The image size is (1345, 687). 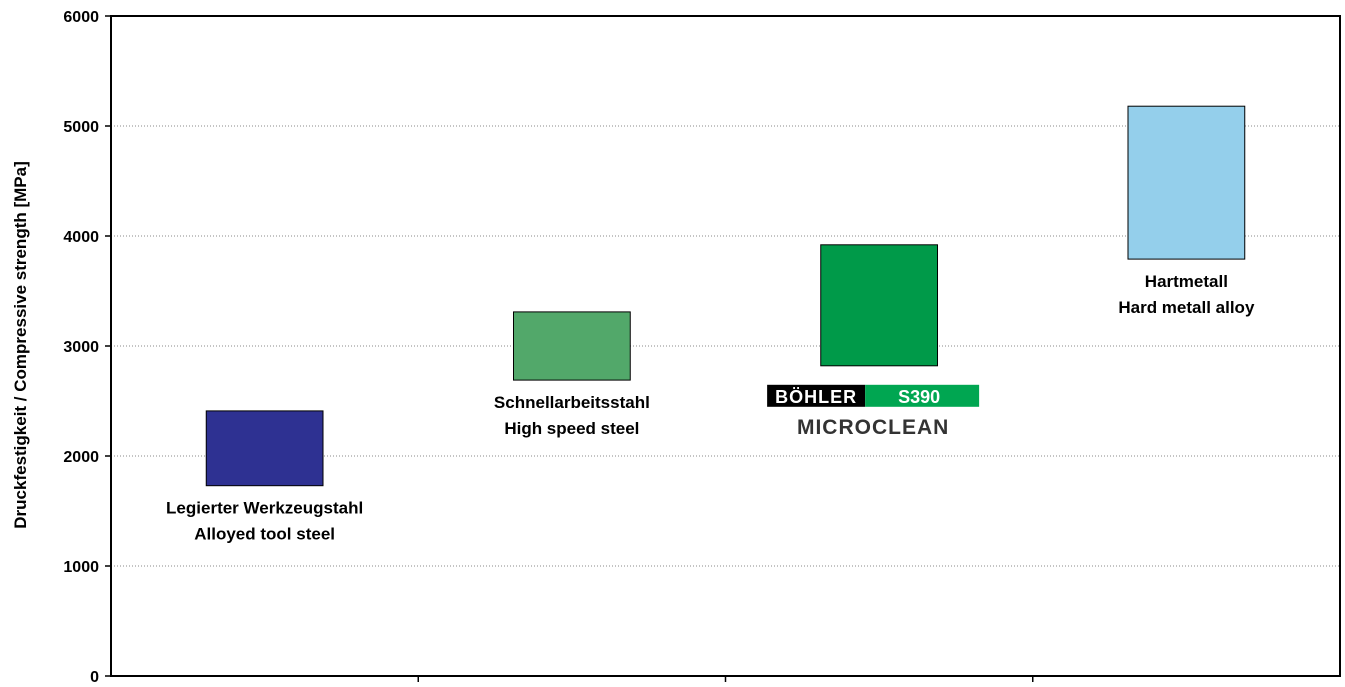 I want to click on y-axis-ticks: 0 1000 2000 3000 4000 5000 6000, so click(x=87, y=347).